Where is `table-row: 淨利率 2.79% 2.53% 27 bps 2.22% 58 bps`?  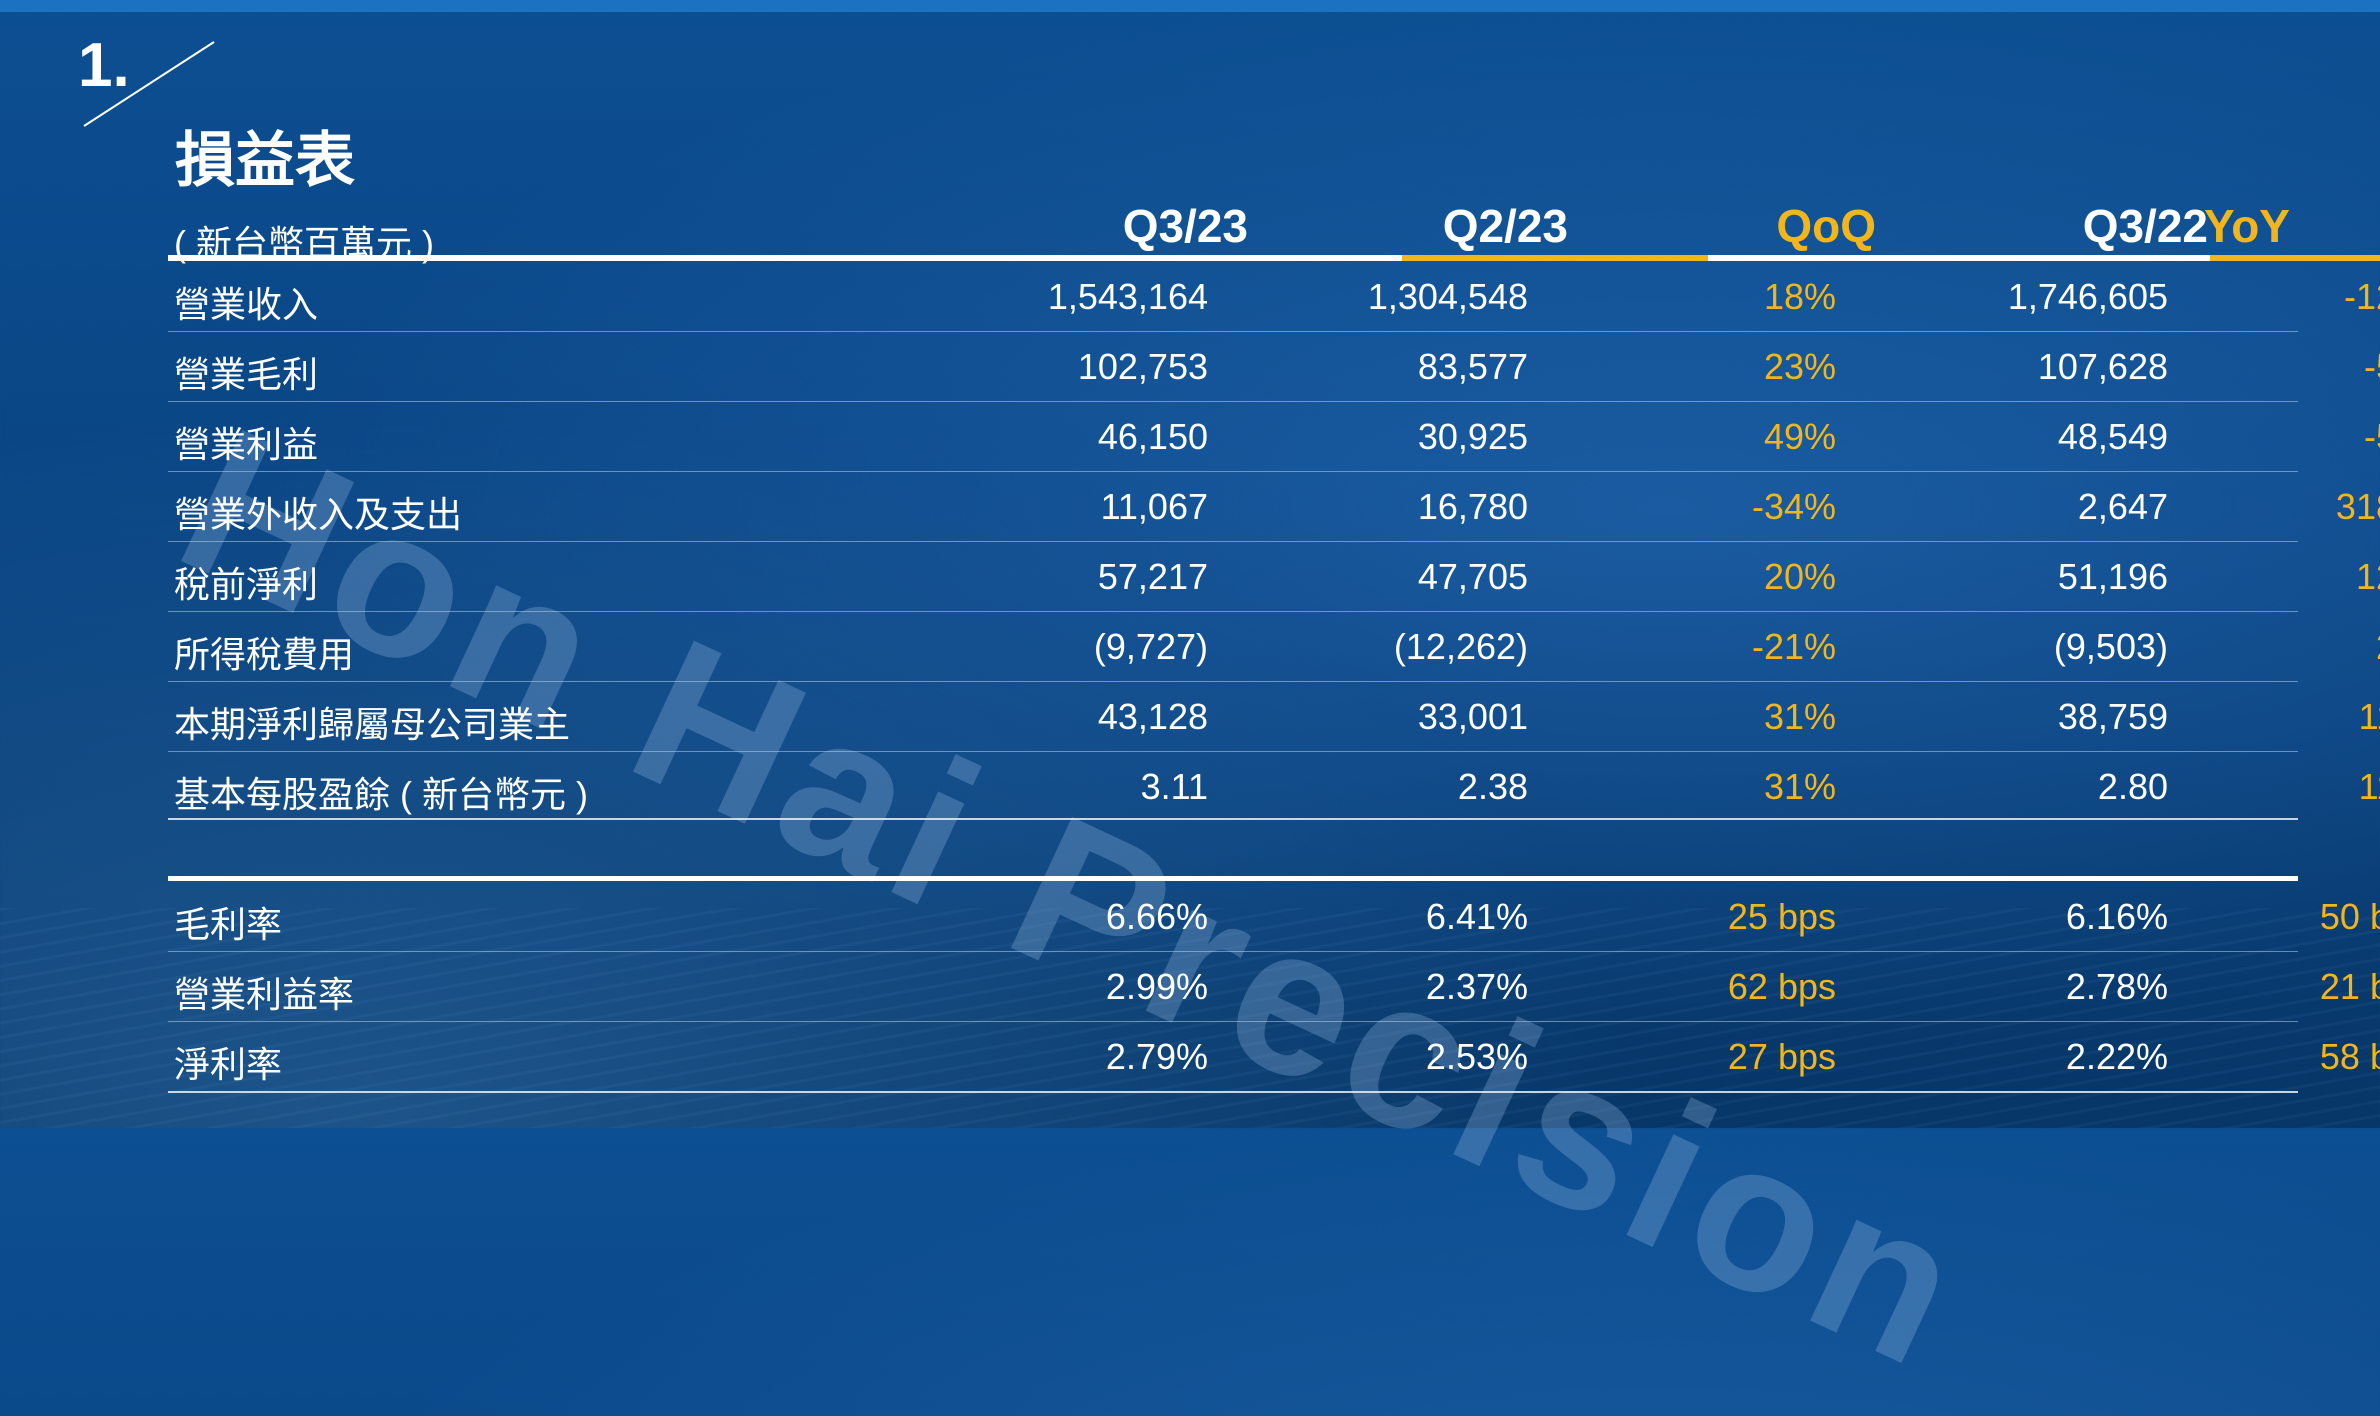 table-row: 淨利率 2.79% 2.53% 27 bps 2.22% 58 bps is located at coordinates (1274, 1057).